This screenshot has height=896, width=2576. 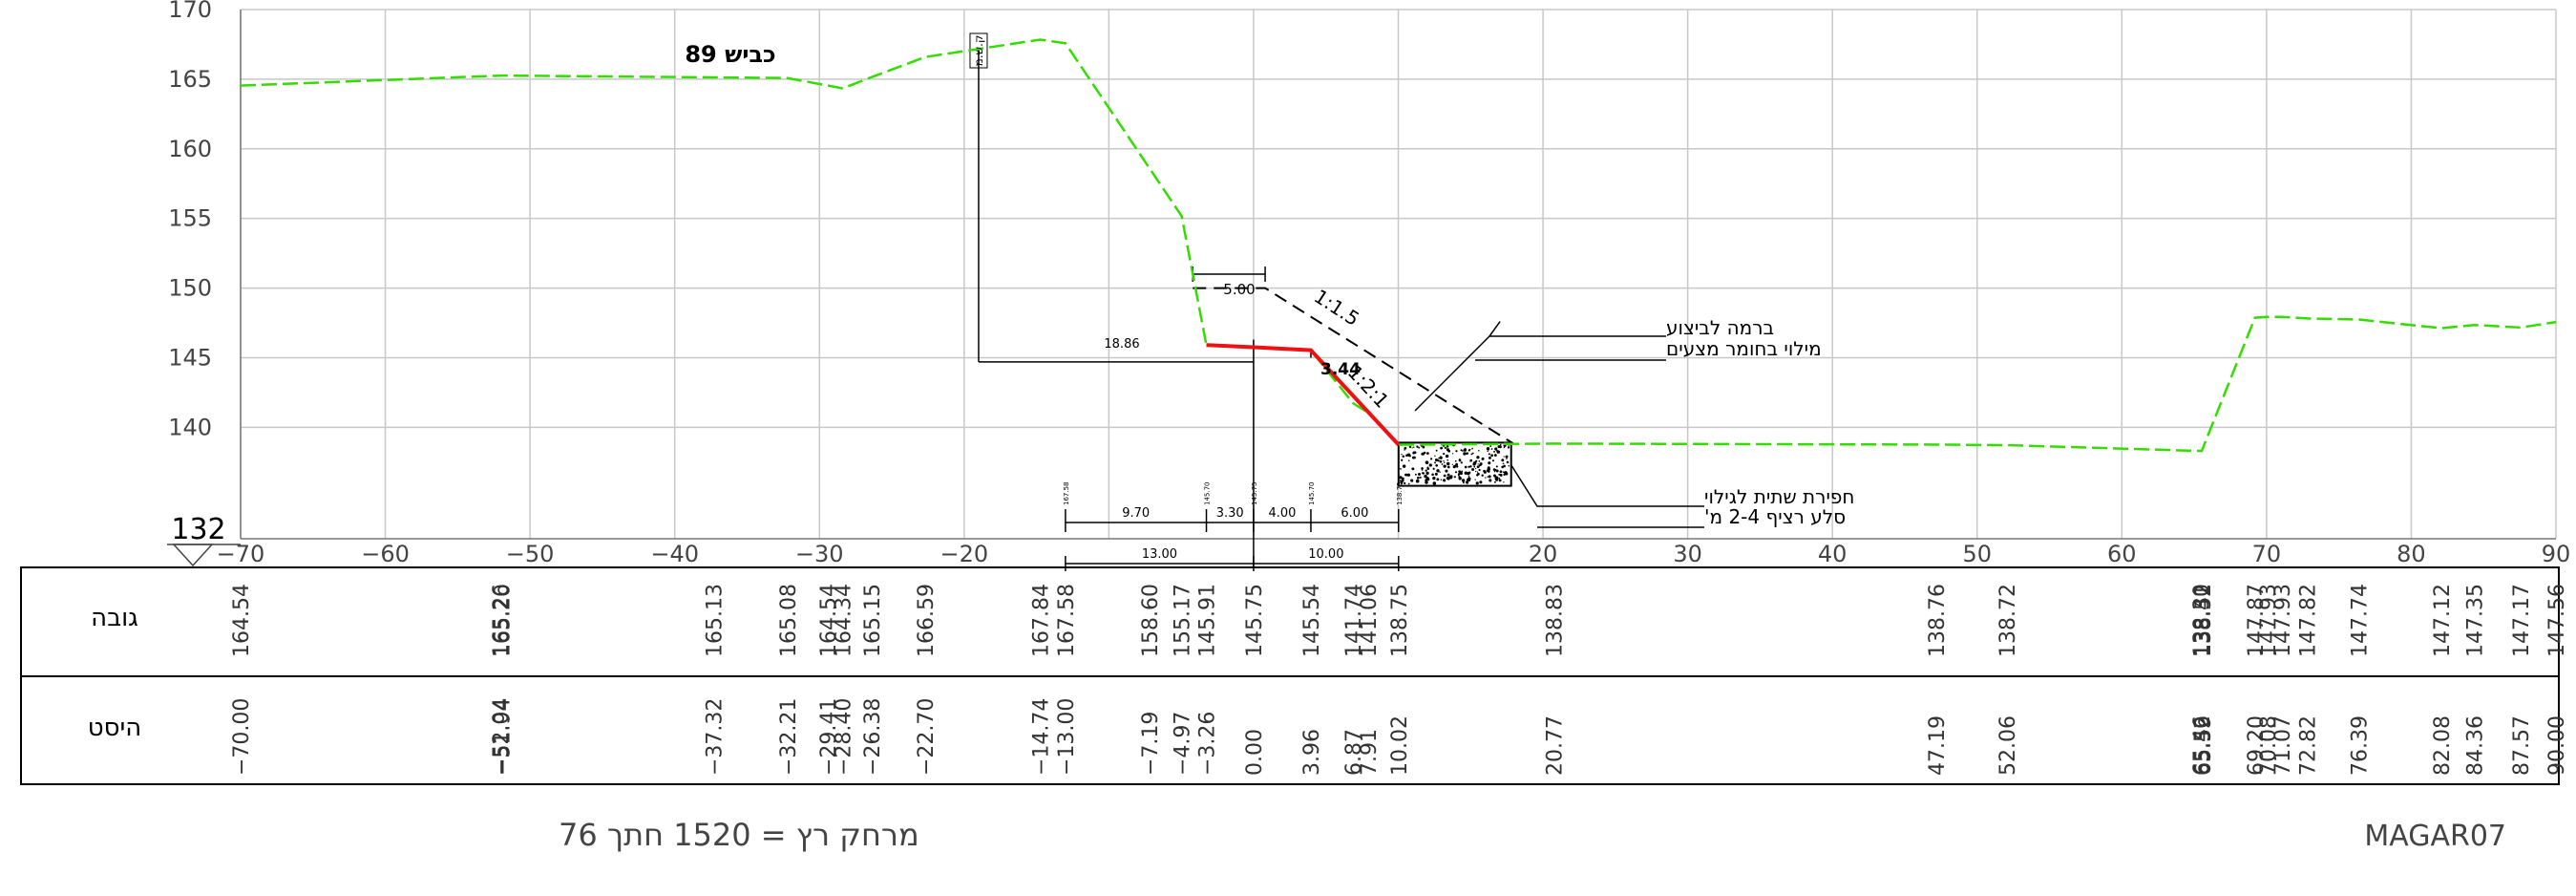 What do you see at coordinates (1938, 620) in the screenshot?
I see `table-cell-elevation: 138.76` at bounding box center [1938, 620].